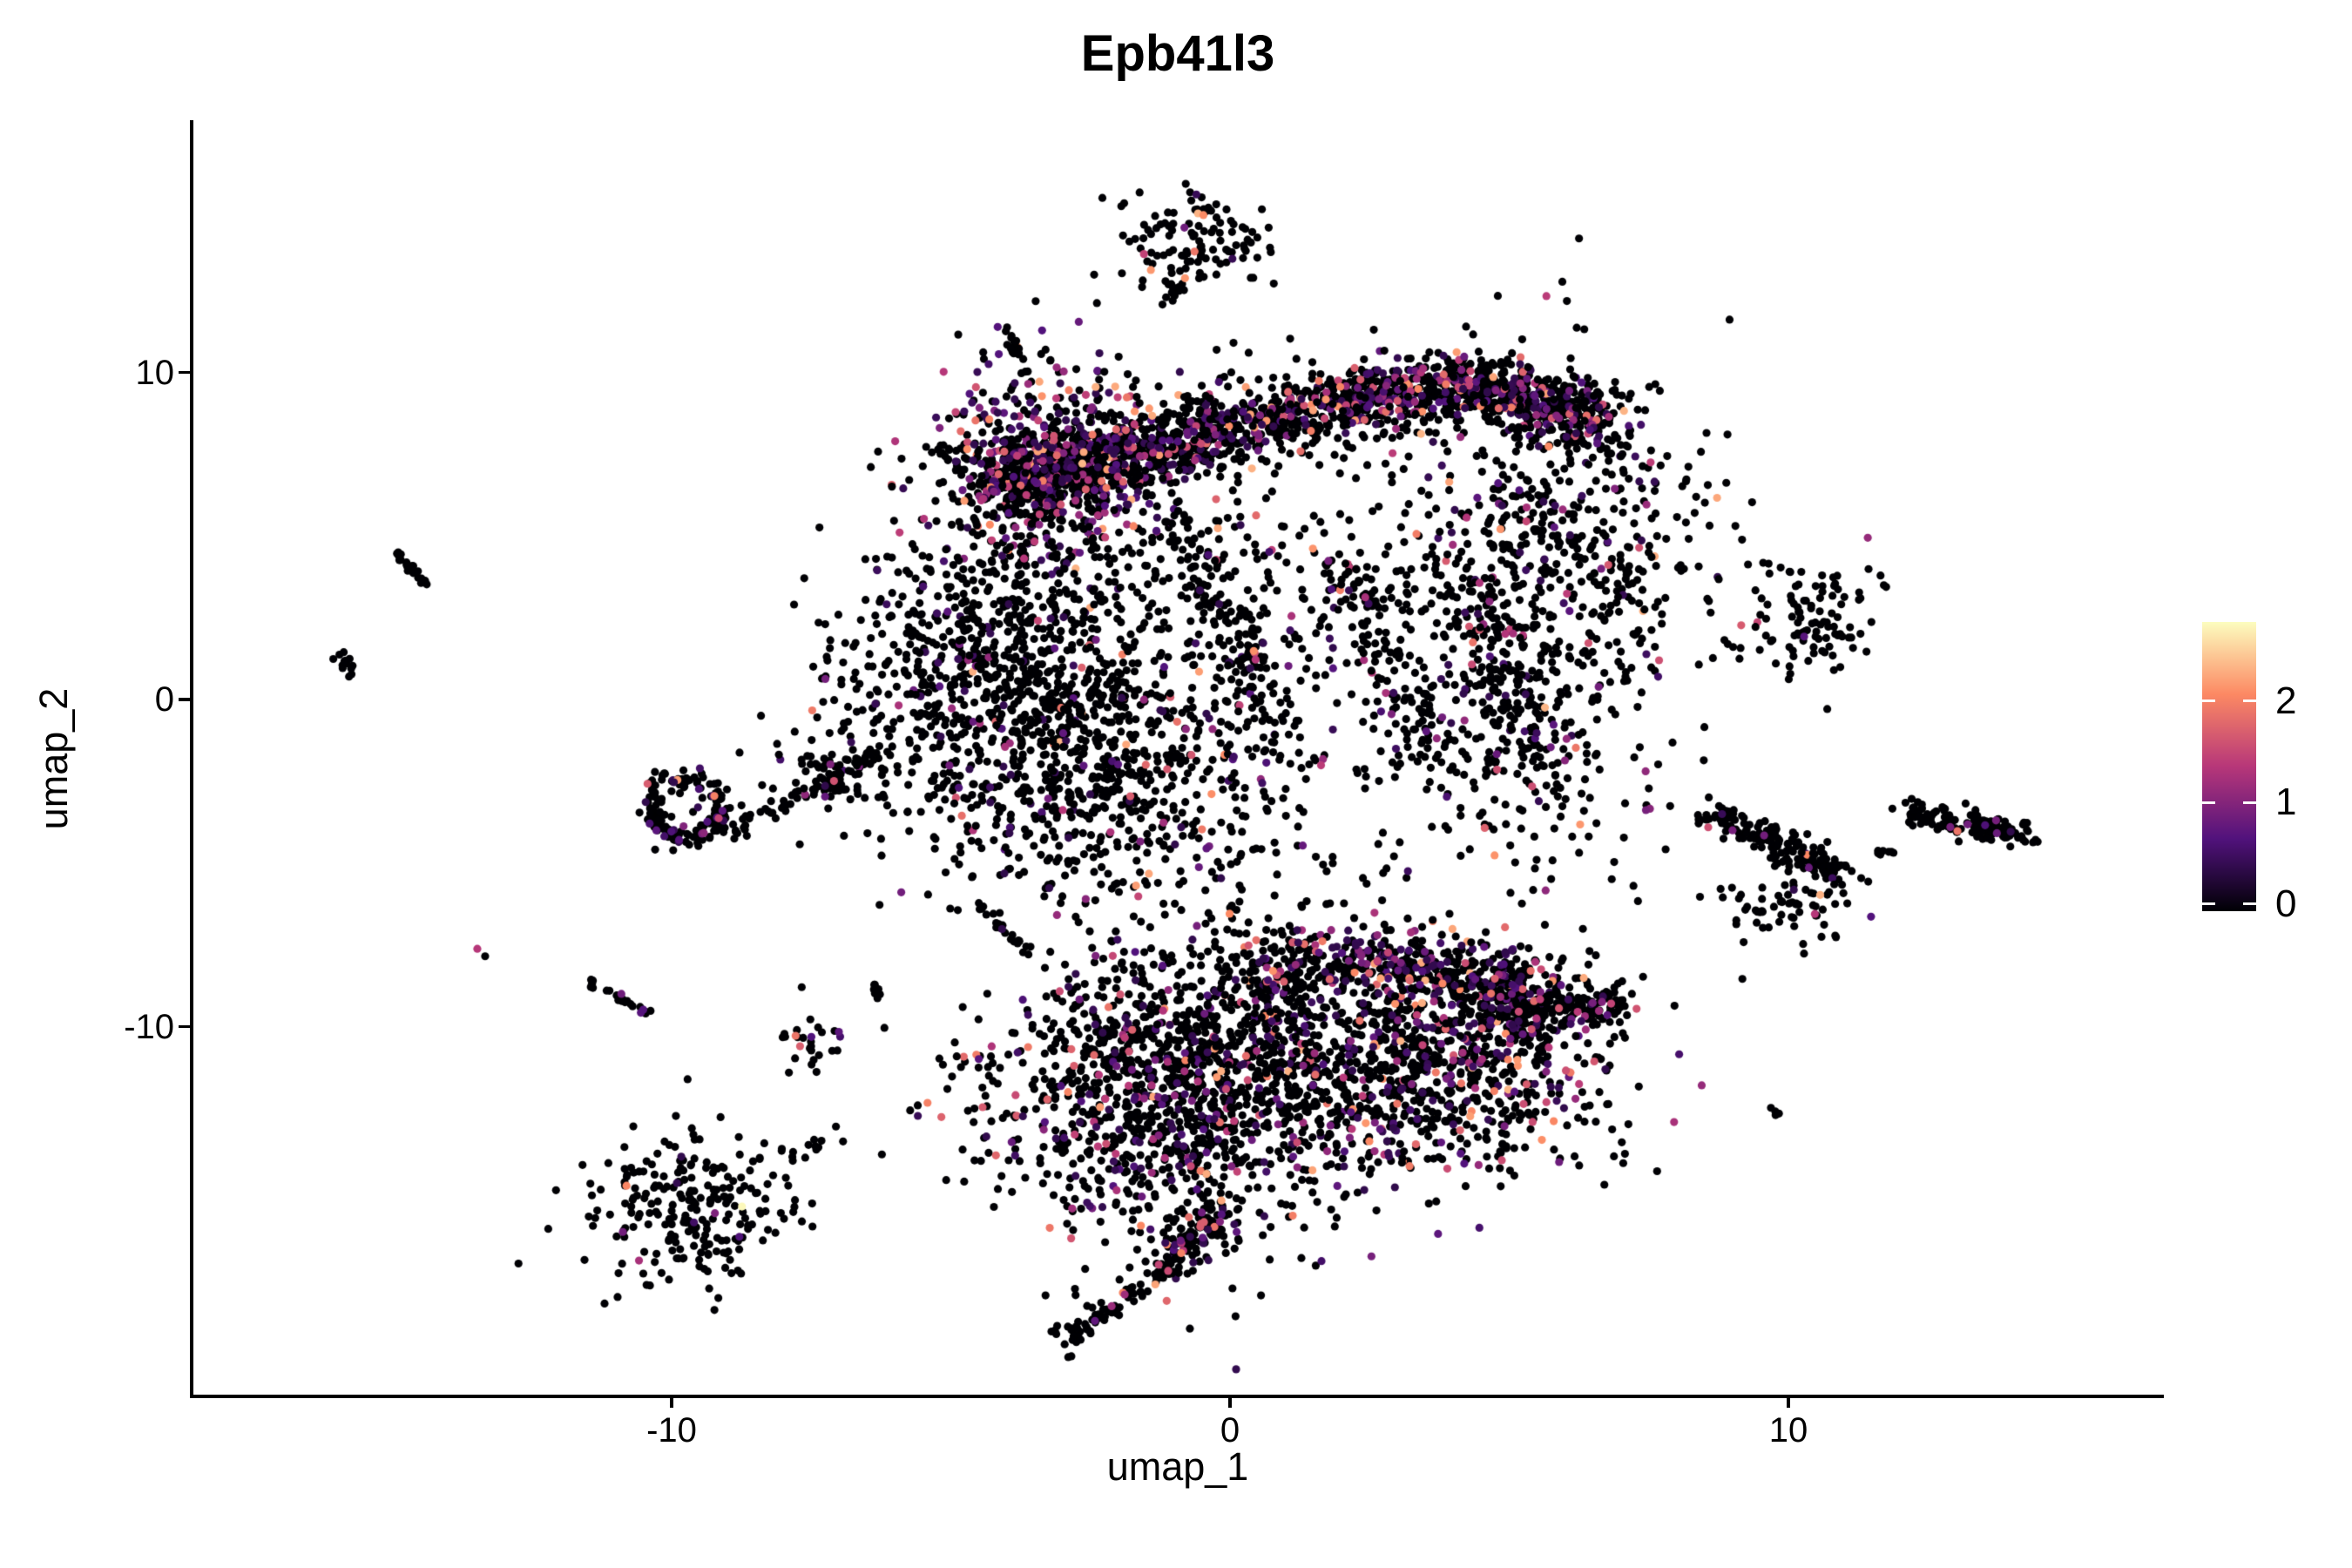 Image resolution: width=2352 pixels, height=1568 pixels. Describe the element at coordinates (2229, 766) in the screenshot. I see `colorbar-gradient` at that location.